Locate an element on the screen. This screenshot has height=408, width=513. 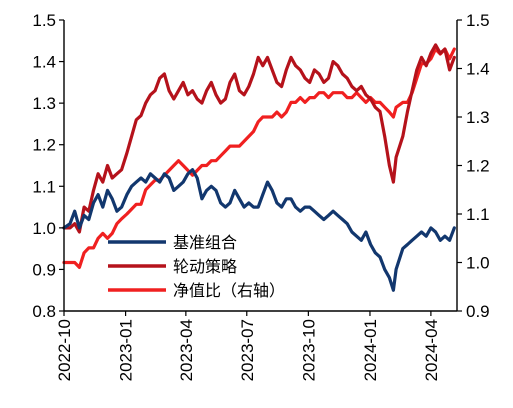
y-right-tick-label: 0.9 is located at coordinates (478, 311).